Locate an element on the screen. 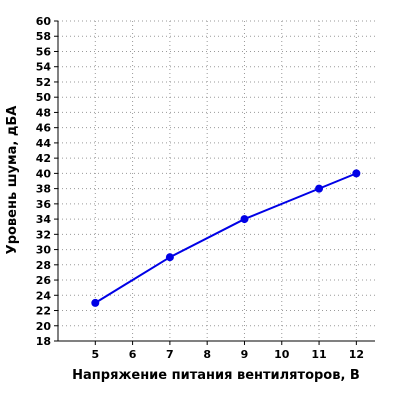 The height and width of the screenshot is (404, 400). y-tick-label: 26 is located at coordinates (44, 280).